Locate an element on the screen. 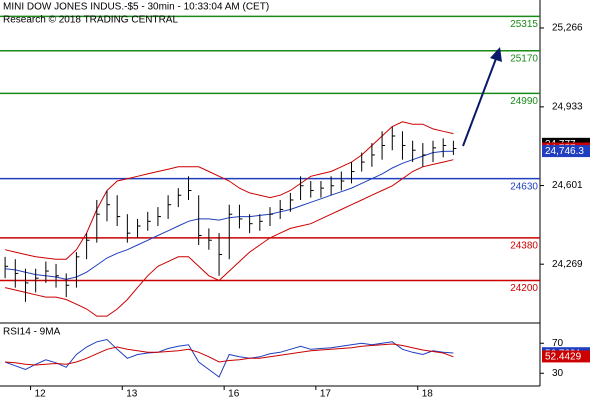 Image resolution: width=590 pixels, height=400 pixels. level-label: 25315 is located at coordinates (524, 24).